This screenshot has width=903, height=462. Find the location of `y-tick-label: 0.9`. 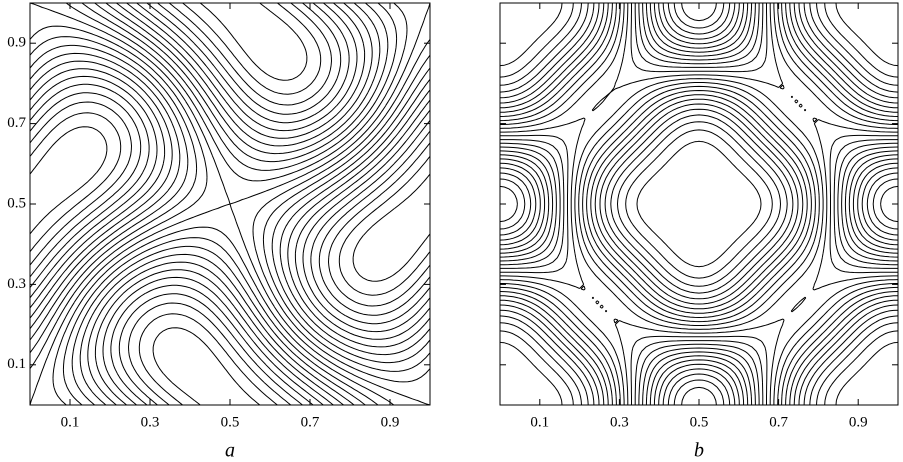

y-tick-label: 0.9 is located at coordinates (16, 43).